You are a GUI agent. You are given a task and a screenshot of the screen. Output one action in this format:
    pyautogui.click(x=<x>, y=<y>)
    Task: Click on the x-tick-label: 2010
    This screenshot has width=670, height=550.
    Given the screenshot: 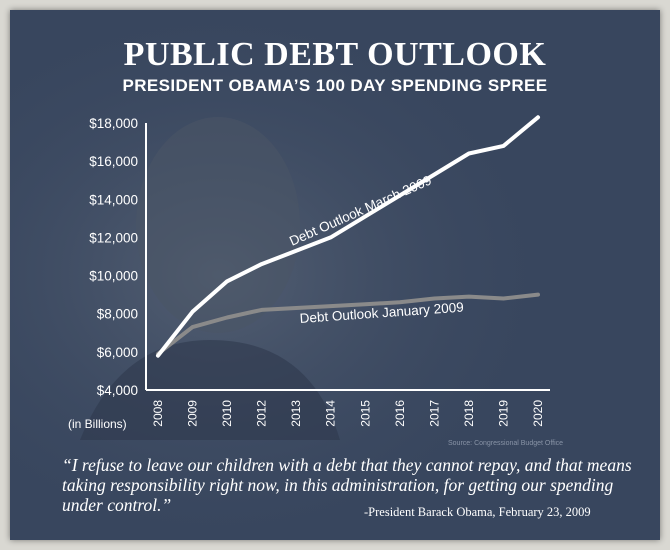 What is the action you would take?
    pyautogui.click(x=227, y=413)
    